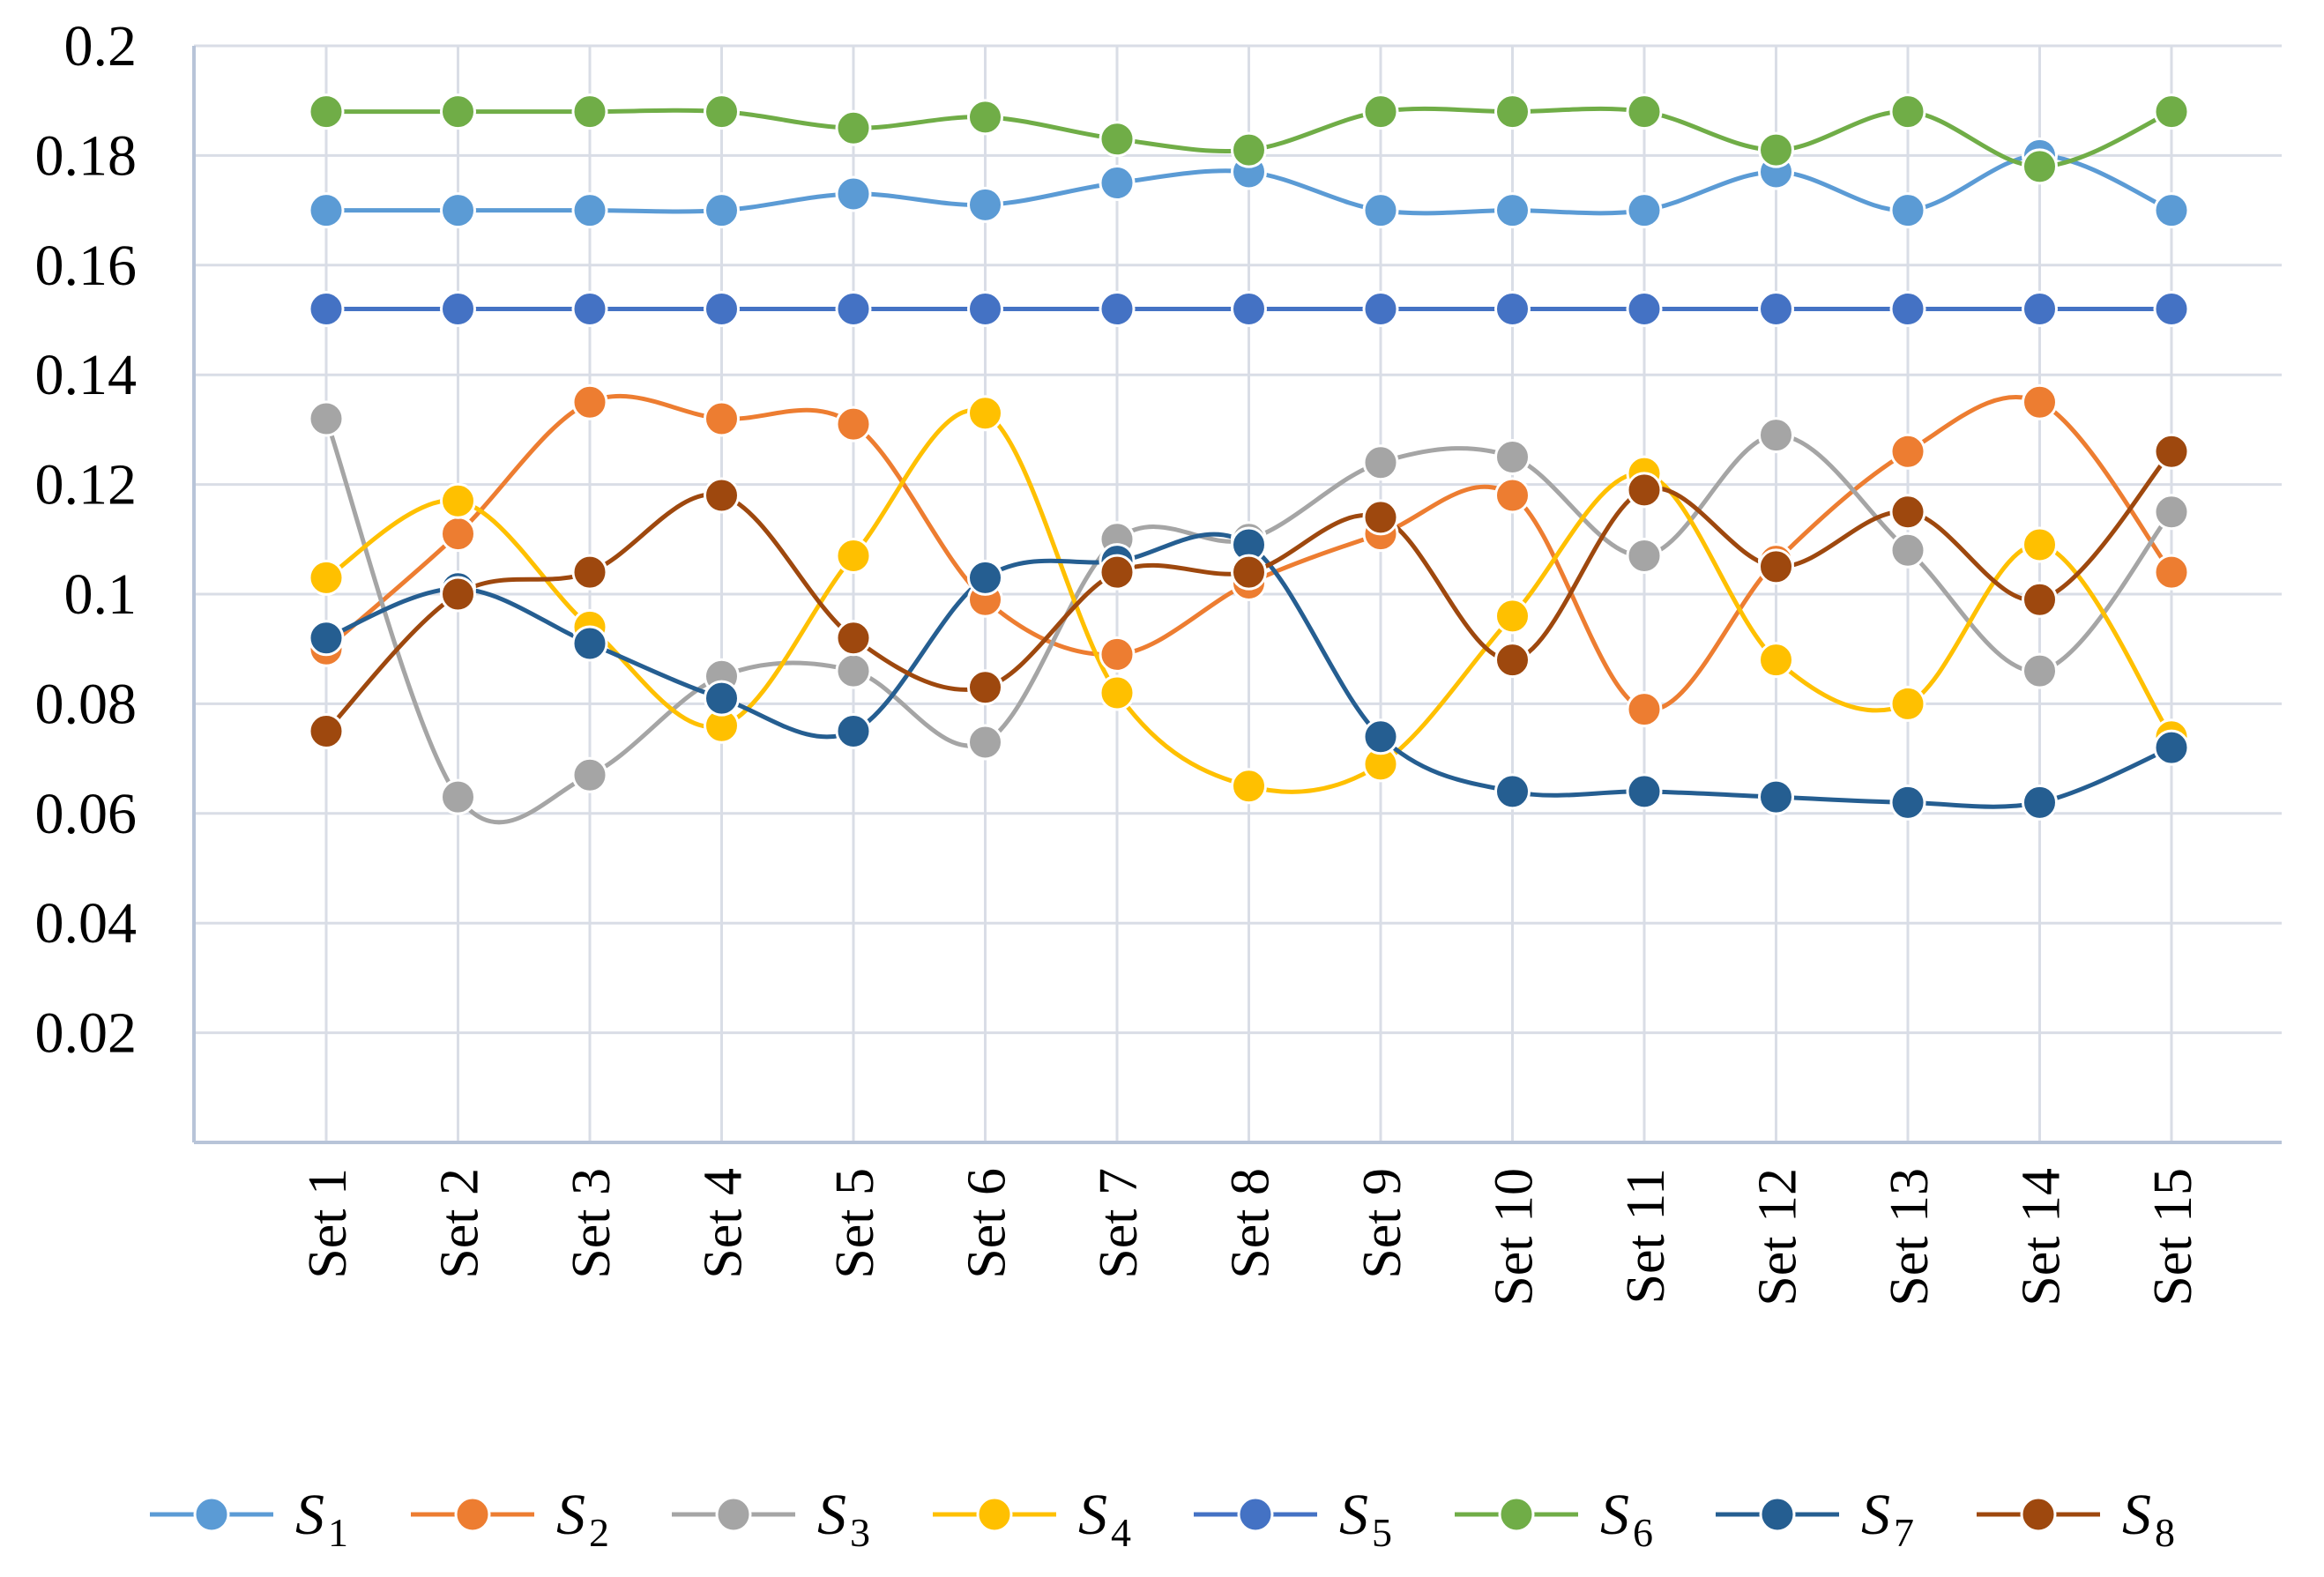  I want to click on legend-item: S5, so click(1293, 1519).